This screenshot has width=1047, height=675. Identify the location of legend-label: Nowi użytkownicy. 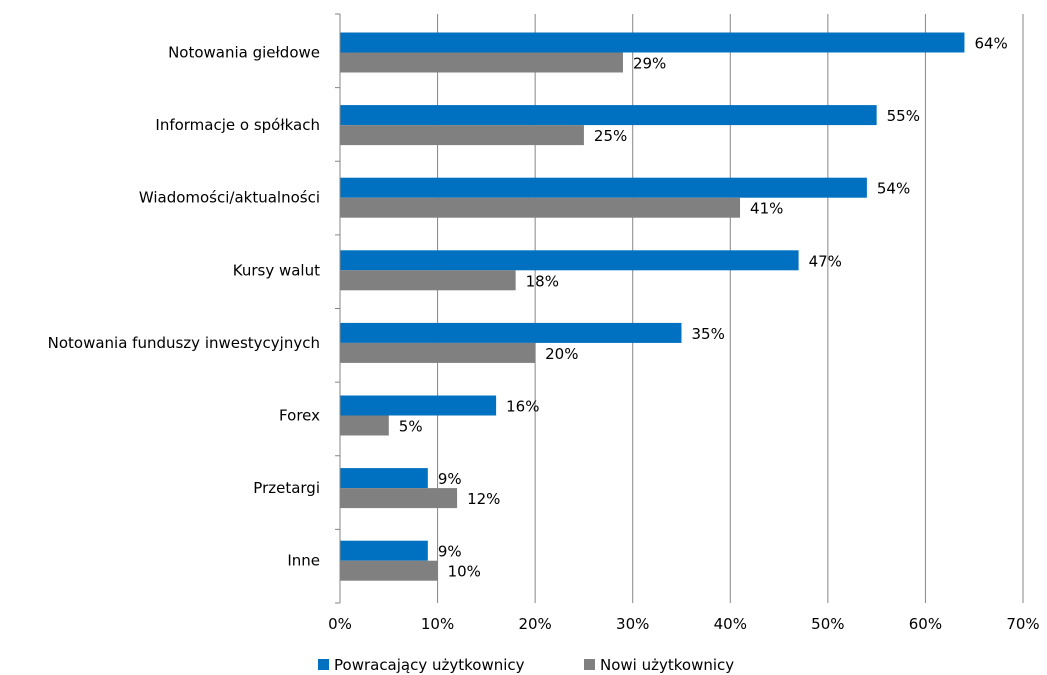
(667, 665).